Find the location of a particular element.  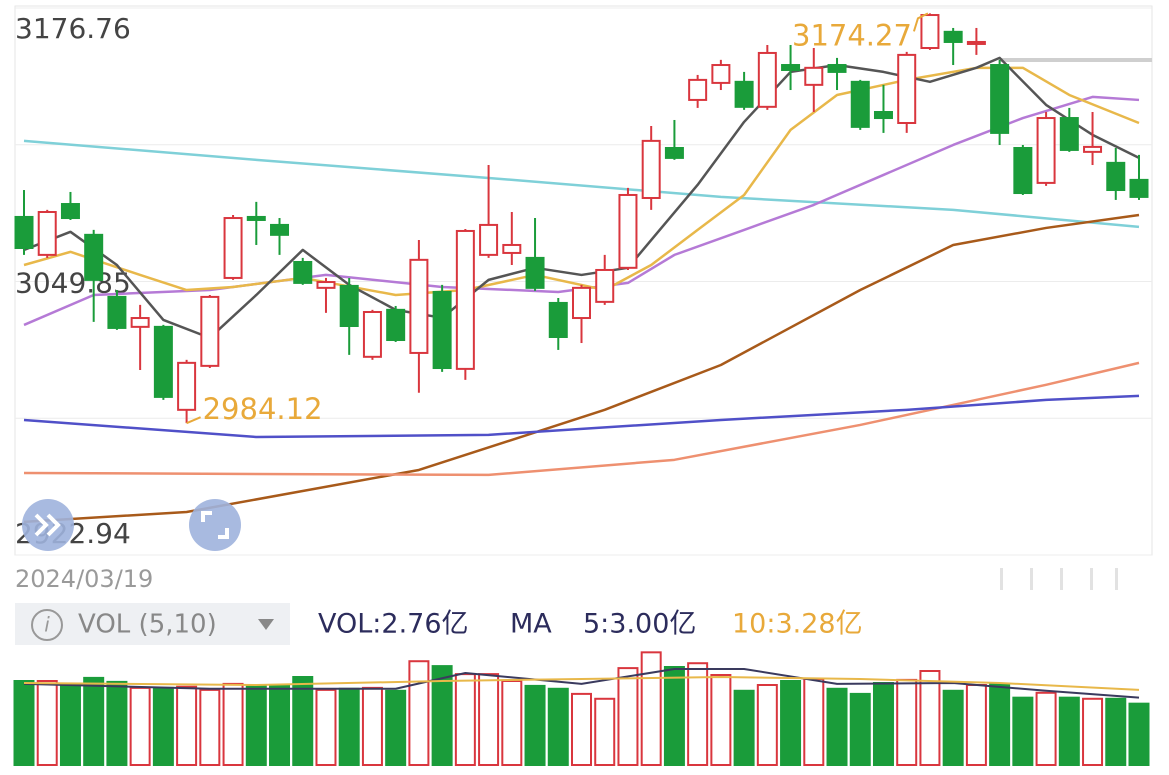

dropdown-arrow is located at coordinates (266, 624).